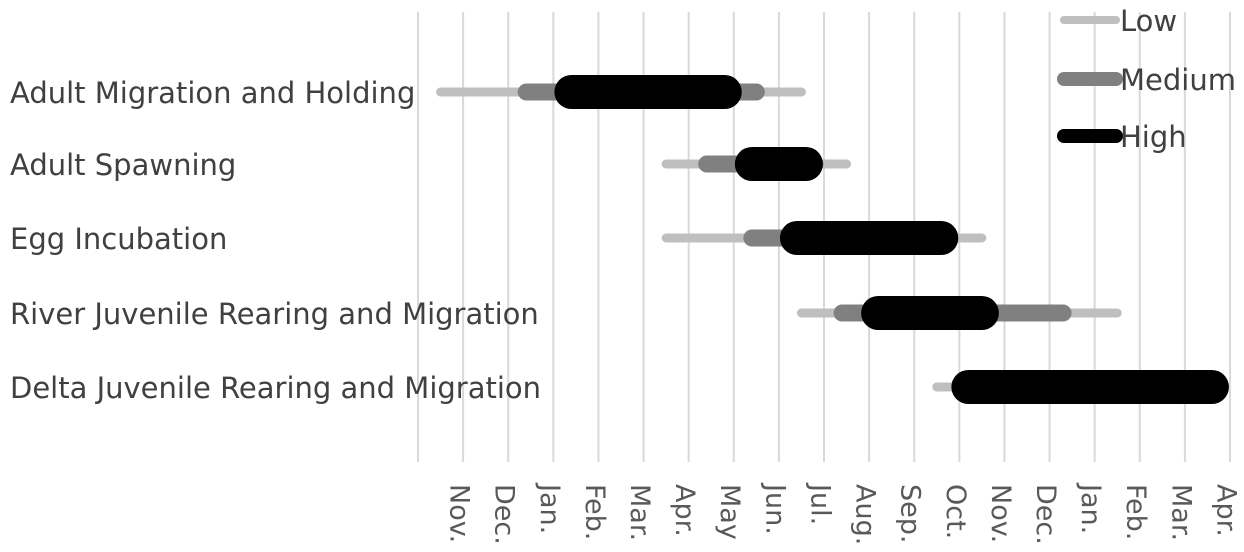 Image resolution: width=1244 pixels, height=552 pixels. What do you see at coordinates (729, 512) in the screenshot?
I see `x-tick-label: May` at bounding box center [729, 512].